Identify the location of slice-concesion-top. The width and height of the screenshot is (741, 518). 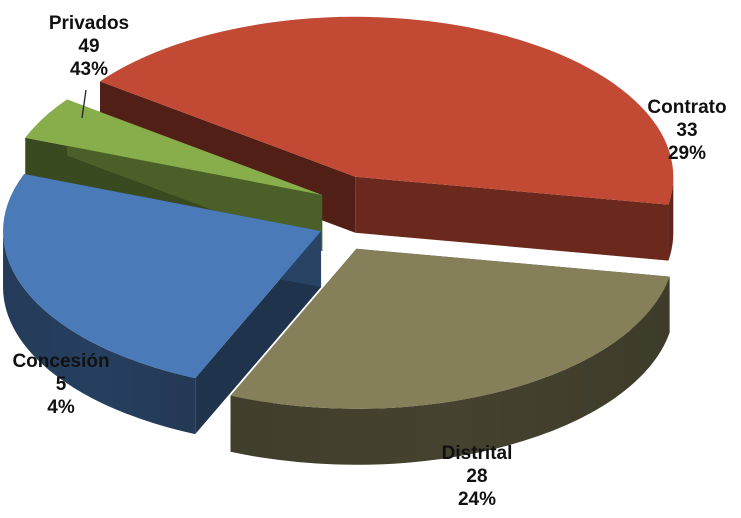
(174, 147).